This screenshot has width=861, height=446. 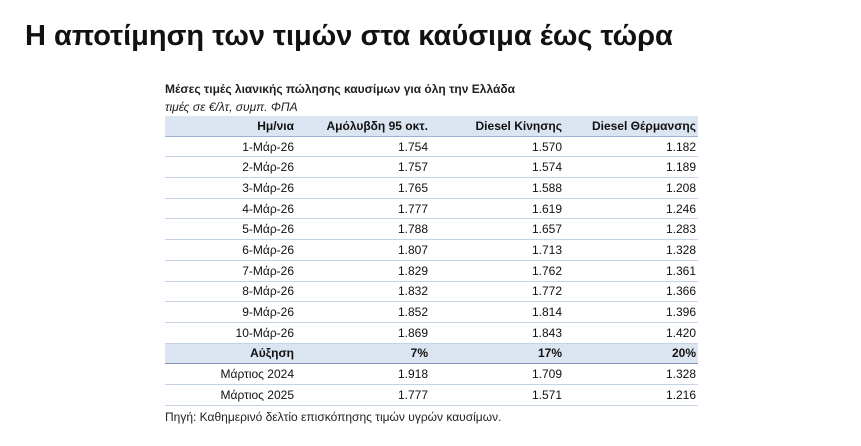 I want to click on table-row: 10-Μάρ-26 1.869 1.843 1.420, so click(x=431, y=333).